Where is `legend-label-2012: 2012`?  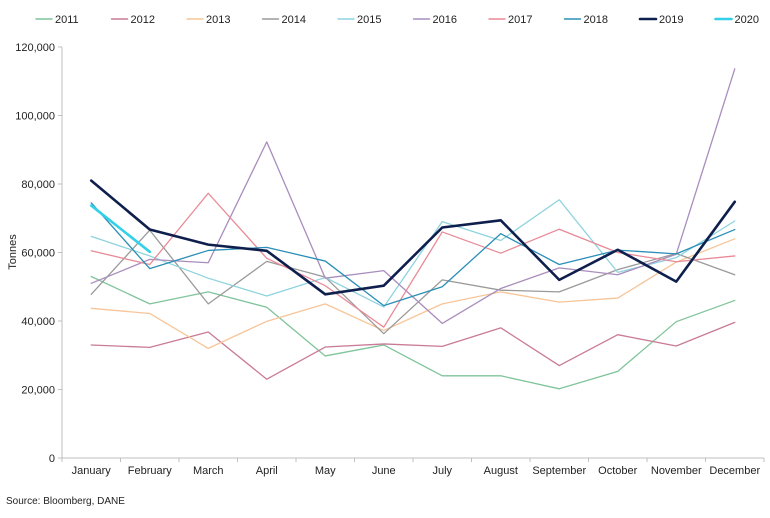
legend-label-2012: 2012 is located at coordinates (143, 20).